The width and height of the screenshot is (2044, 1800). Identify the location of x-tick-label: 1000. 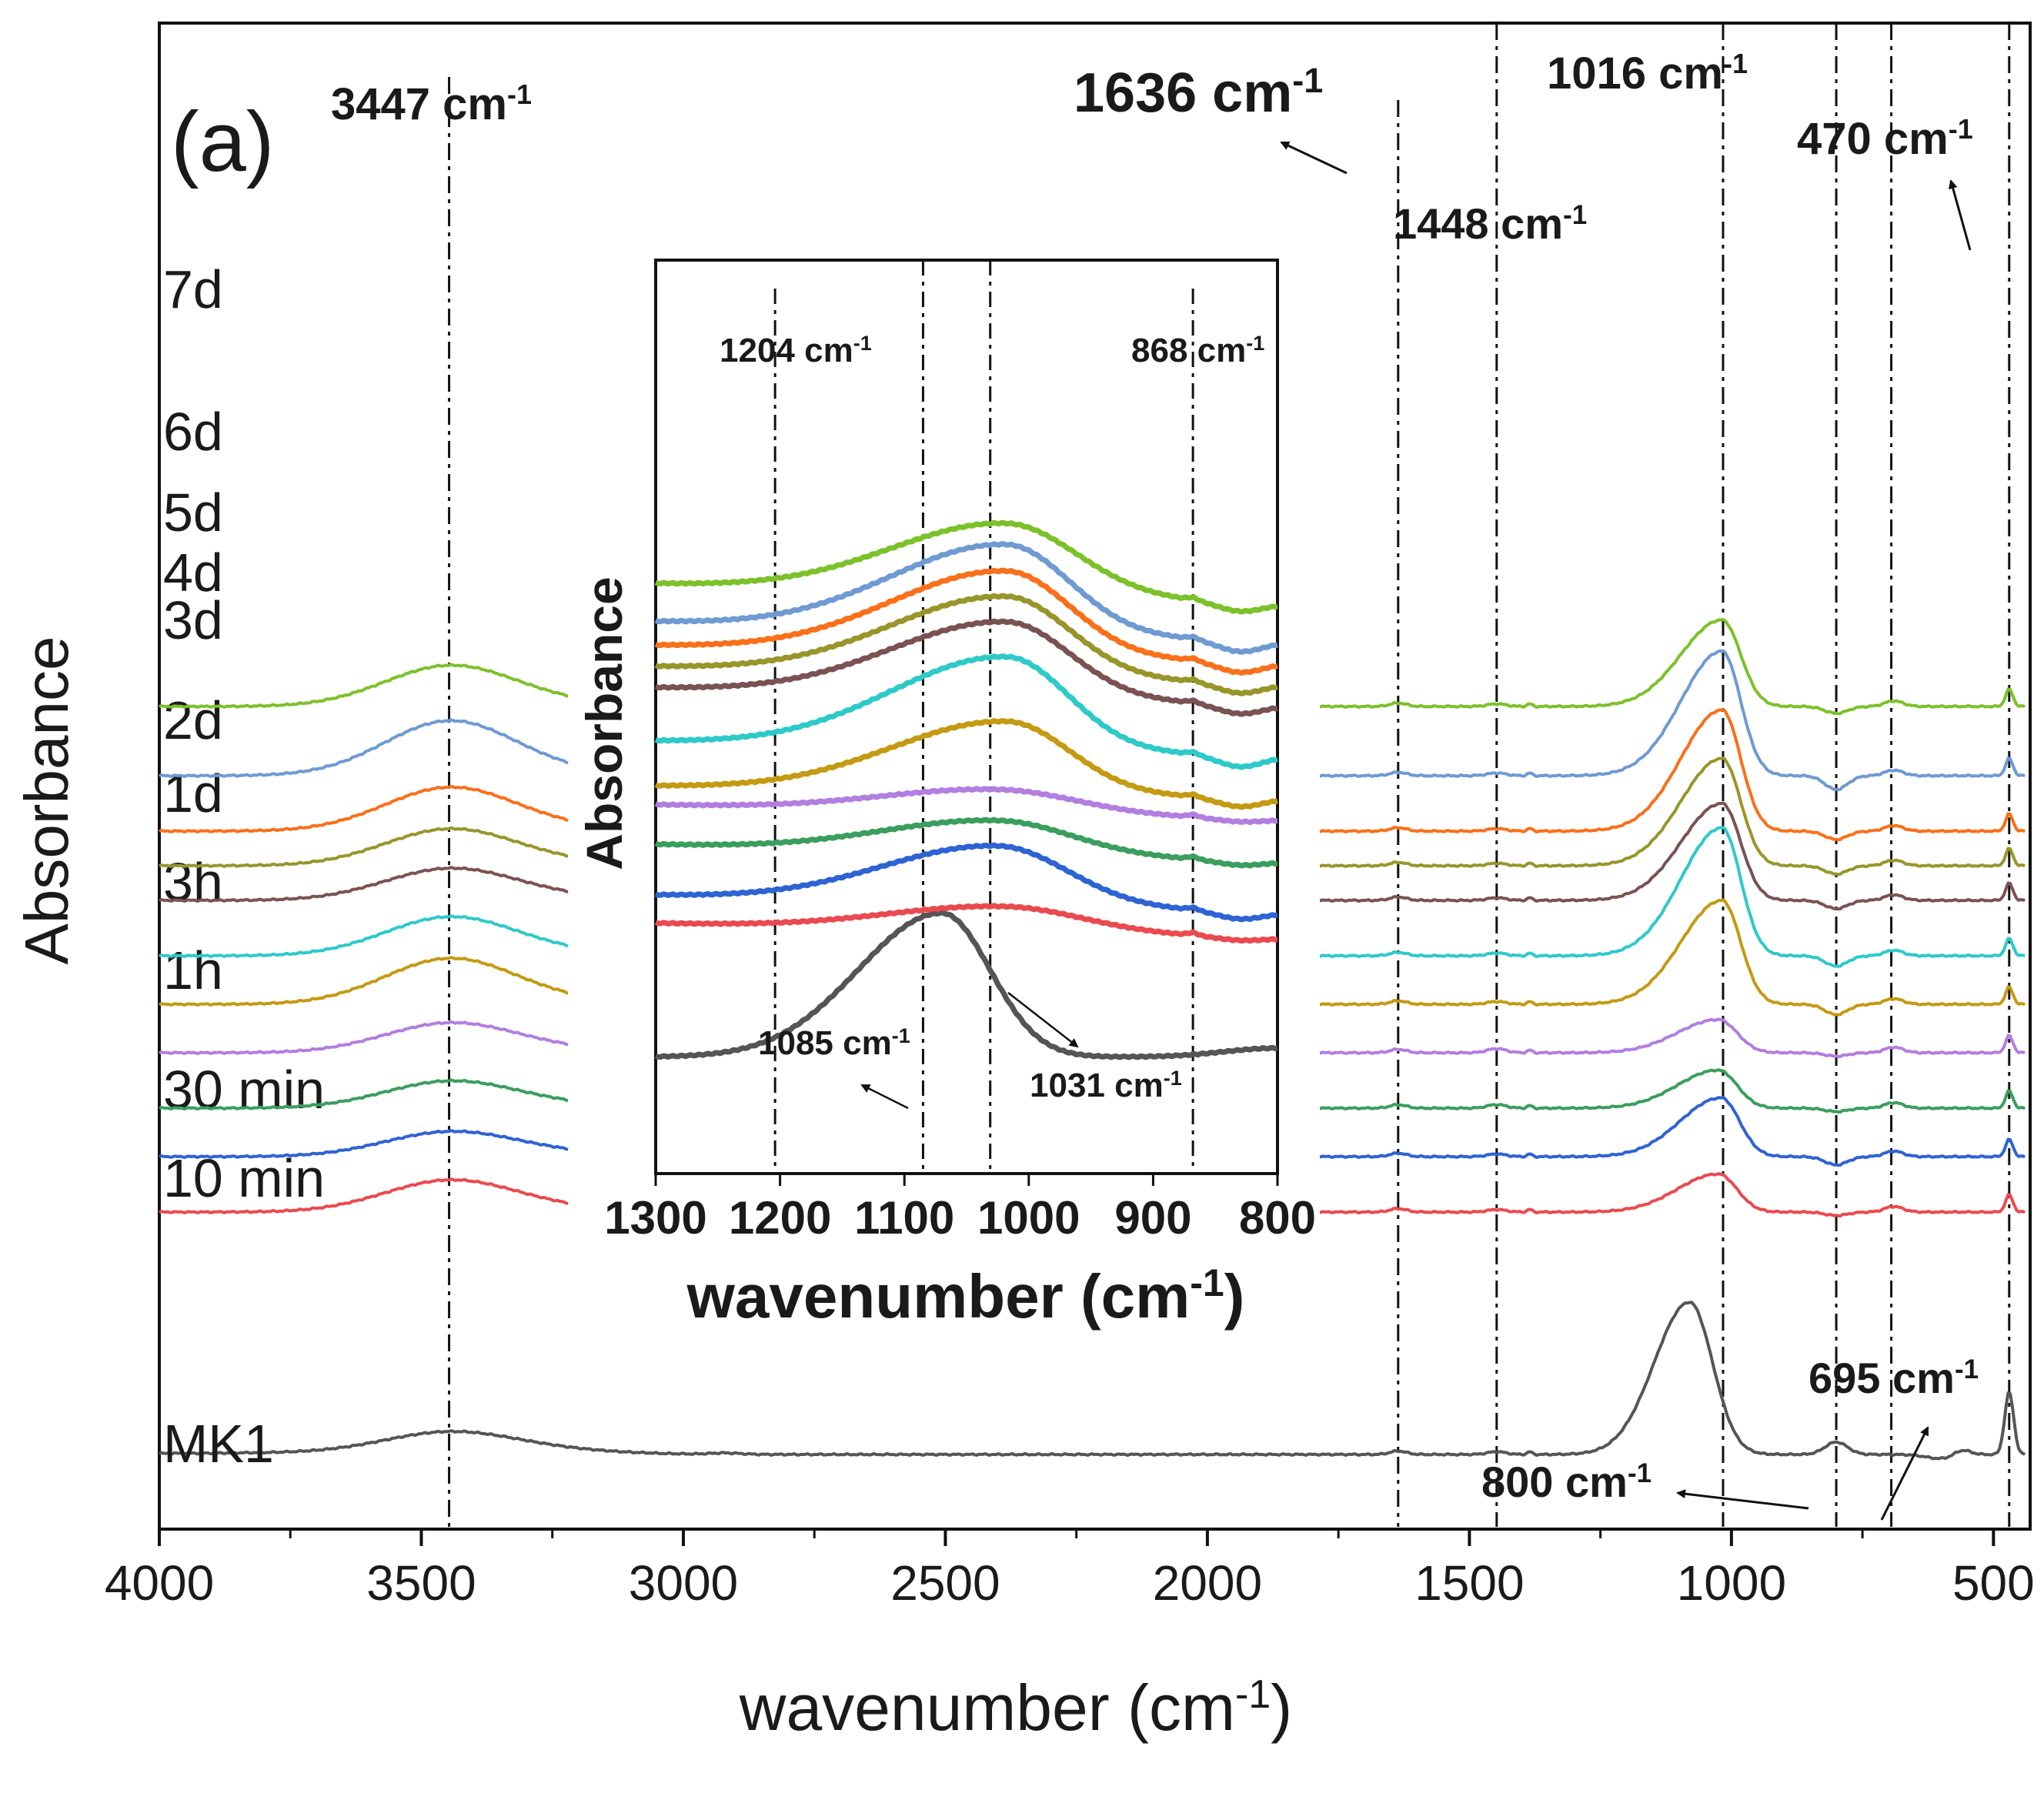
(1731, 1583).